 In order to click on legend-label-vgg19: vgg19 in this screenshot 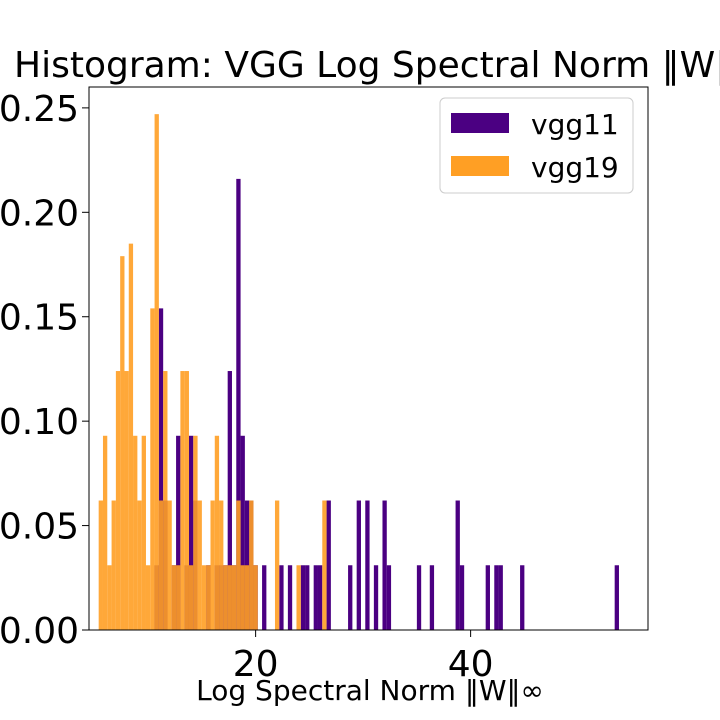, I will do `click(575, 167)`.